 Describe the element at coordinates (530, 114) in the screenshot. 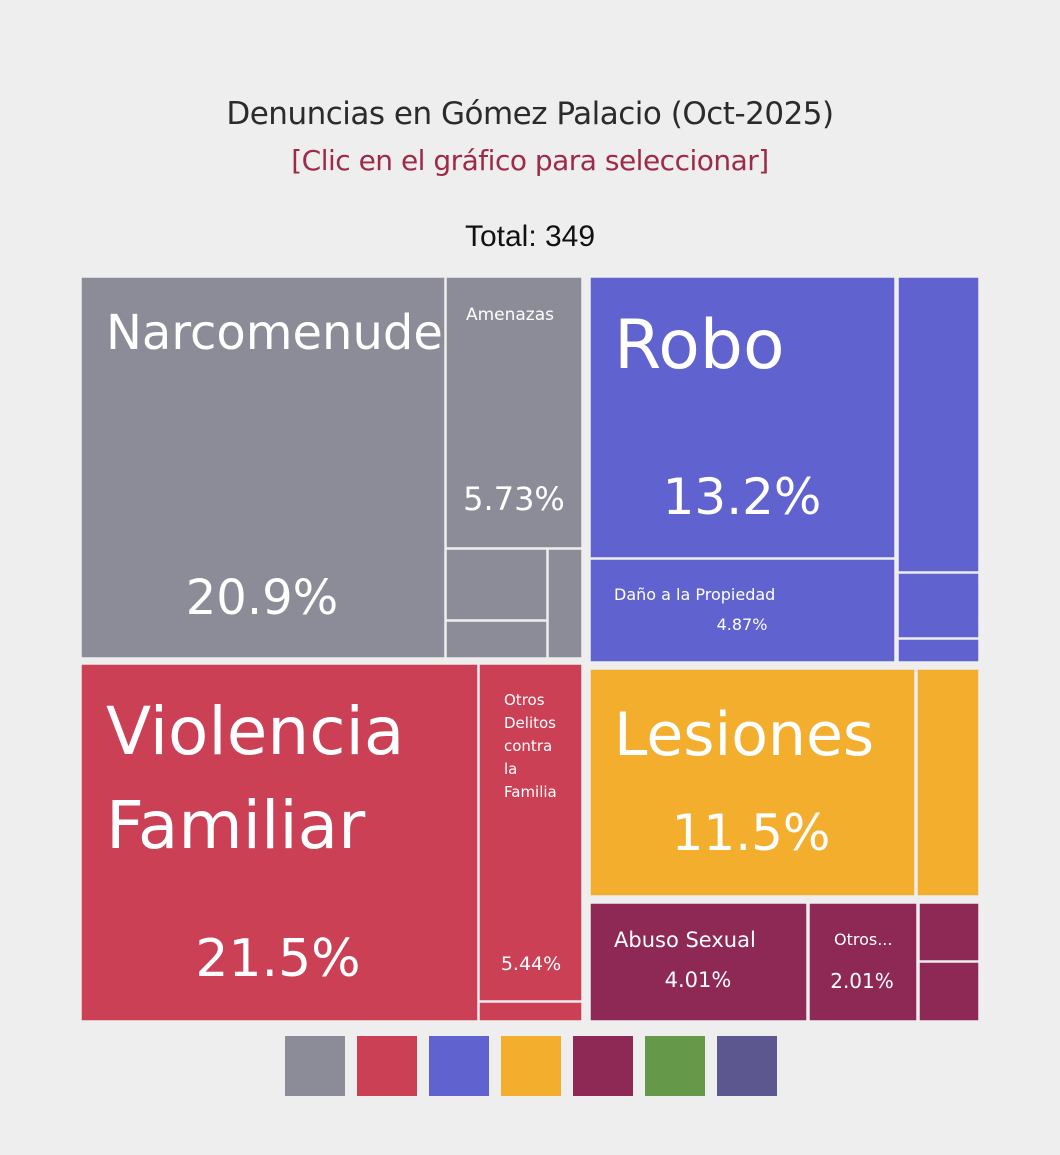

I see `chart-title: Denuncias en Gómez Palacio (Oct-2025)` at that location.